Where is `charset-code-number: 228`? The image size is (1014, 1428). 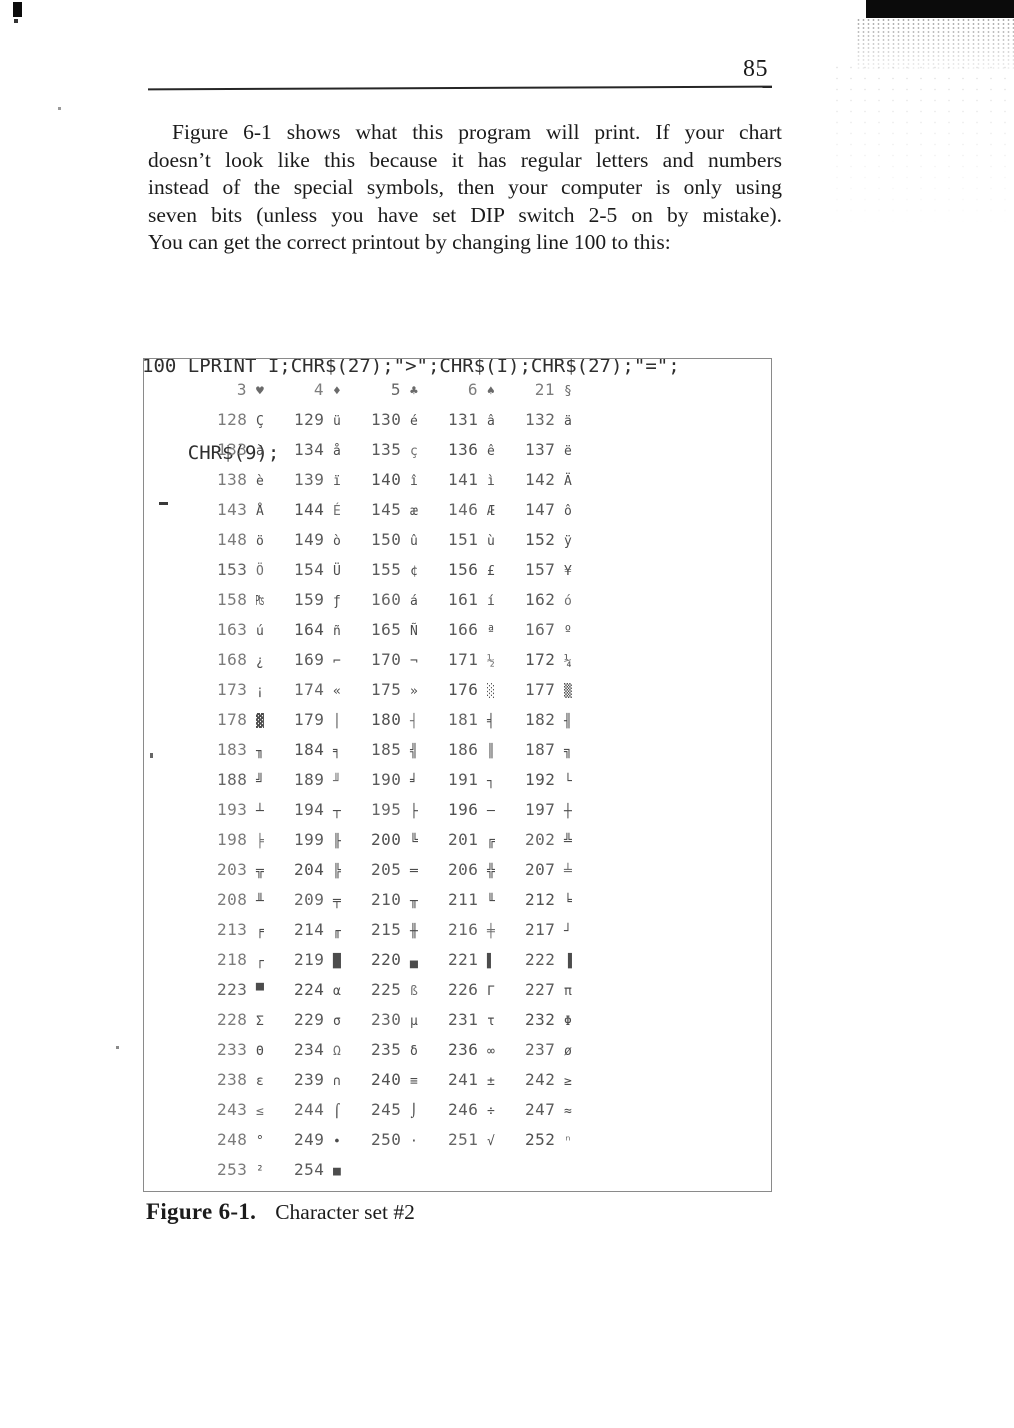
charset-code-number: 228 is located at coordinates (232, 1019).